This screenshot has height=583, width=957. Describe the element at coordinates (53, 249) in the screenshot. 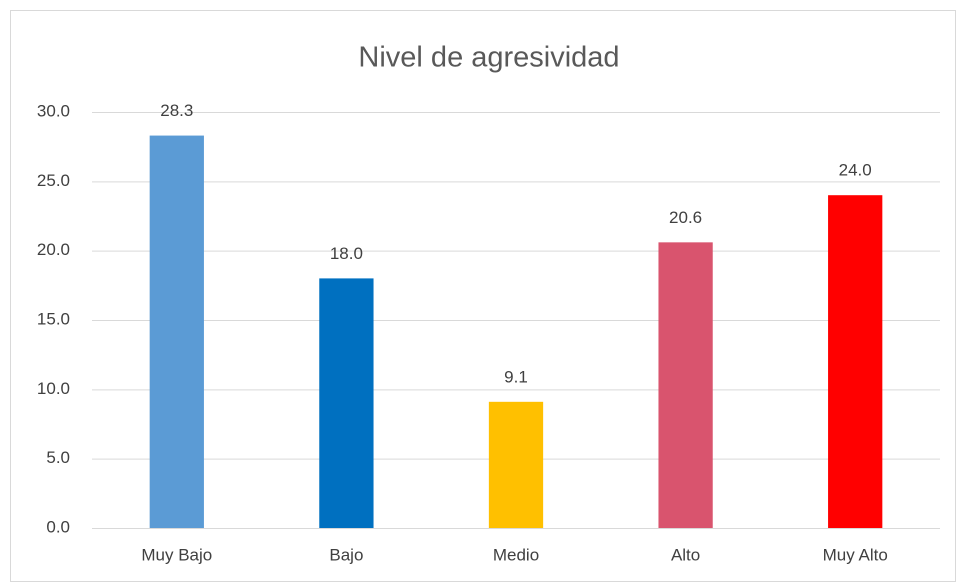

I see `y-tick-label: 20.0` at that location.